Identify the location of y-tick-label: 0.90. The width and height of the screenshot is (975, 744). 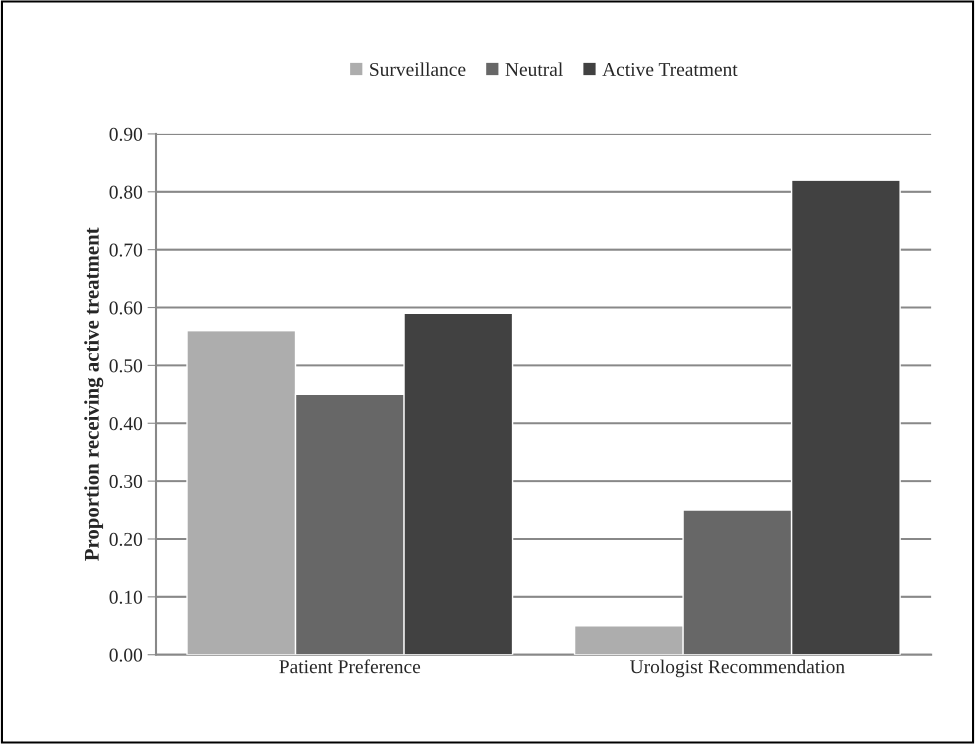
(126, 134).